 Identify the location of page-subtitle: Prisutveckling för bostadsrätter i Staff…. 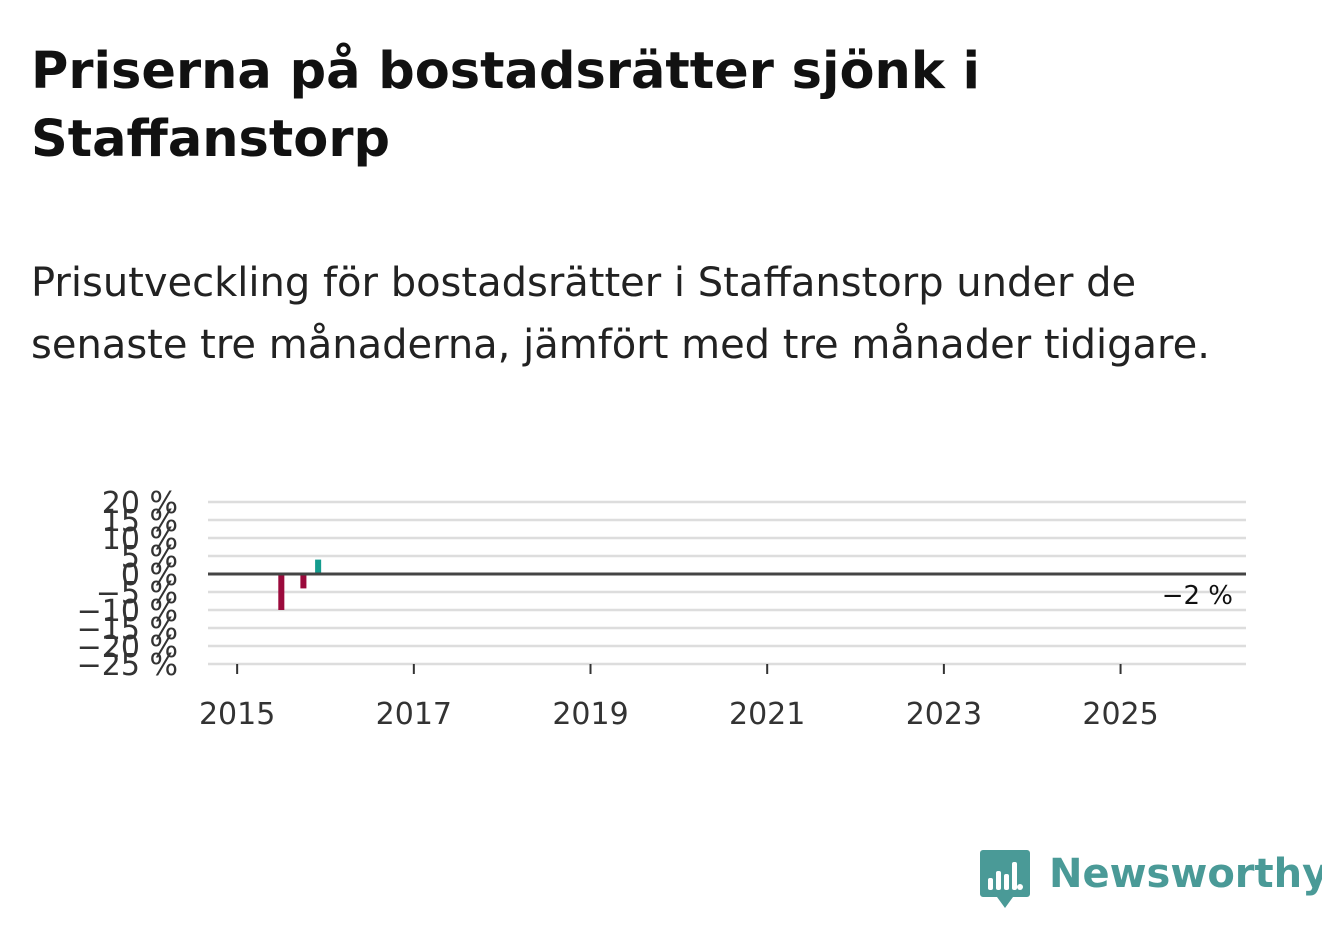
(620, 314).